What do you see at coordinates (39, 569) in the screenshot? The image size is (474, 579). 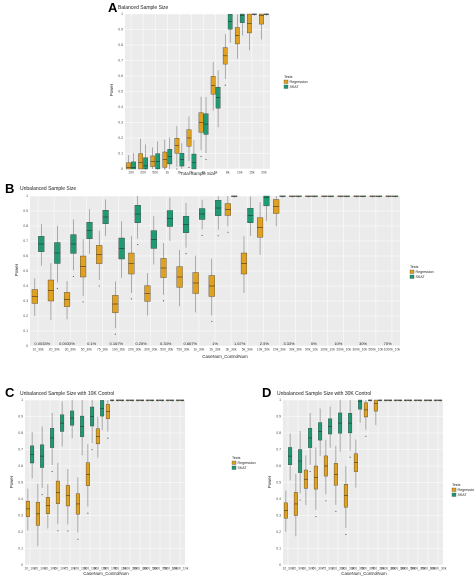 I see `x-tick-label: 20_10k` at bounding box center [39, 569].